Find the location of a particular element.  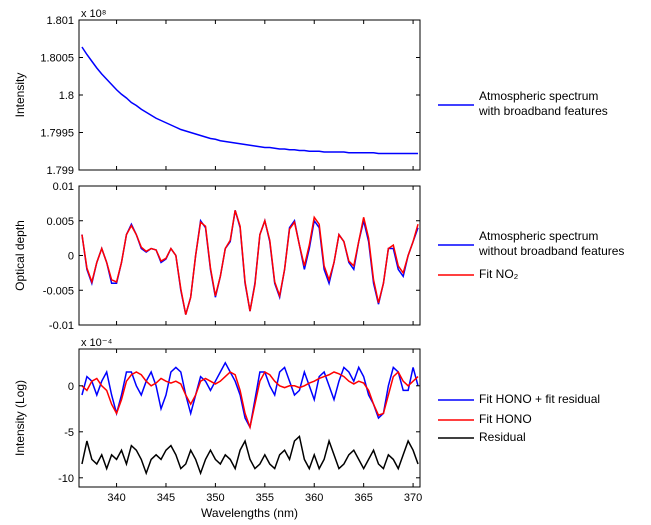

axes-box is located at coordinates (249, 418).